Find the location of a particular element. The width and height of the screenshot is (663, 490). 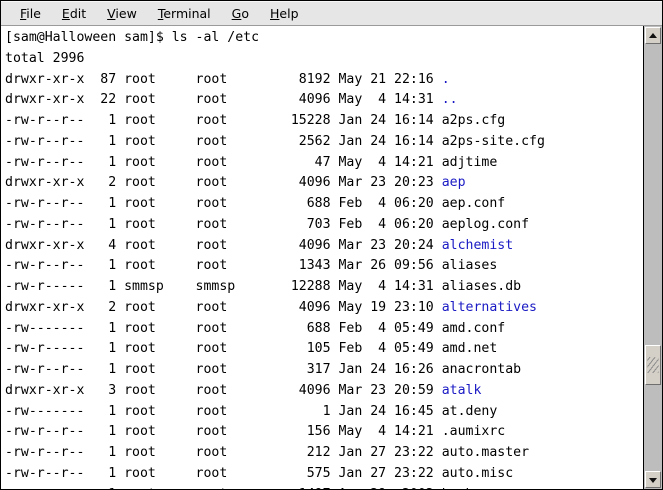

file-name: a2ps.cfg is located at coordinates (473, 120).